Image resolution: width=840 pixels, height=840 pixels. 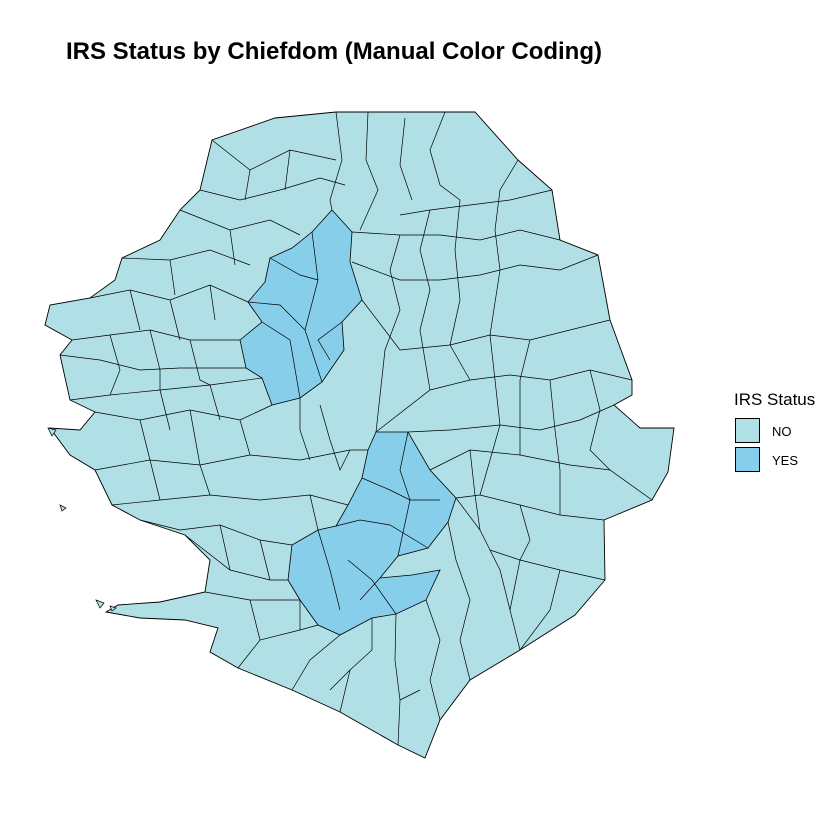 What do you see at coordinates (372, 533) in the screenshot?
I see `irs-yes-region-south` at bounding box center [372, 533].